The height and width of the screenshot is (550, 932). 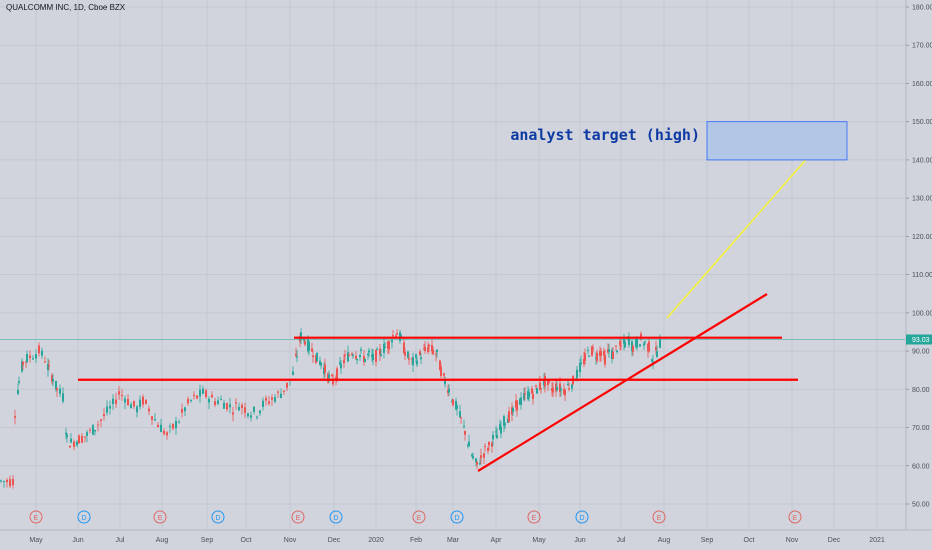 I want to click on target-box, so click(x=777, y=141).